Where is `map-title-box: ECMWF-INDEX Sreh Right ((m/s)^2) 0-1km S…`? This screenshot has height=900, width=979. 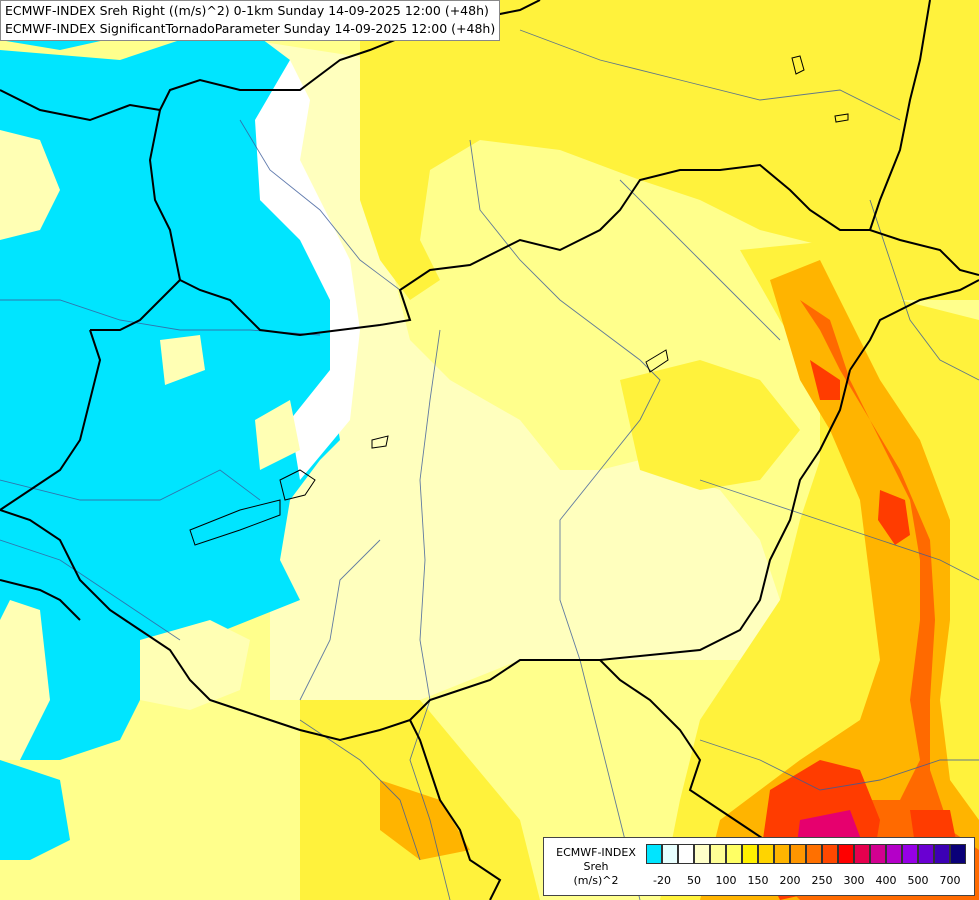
map-title-box: ECMWF-INDEX Sreh Right ((m/s)^2) 0-1km S… is located at coordinates (250, 20).